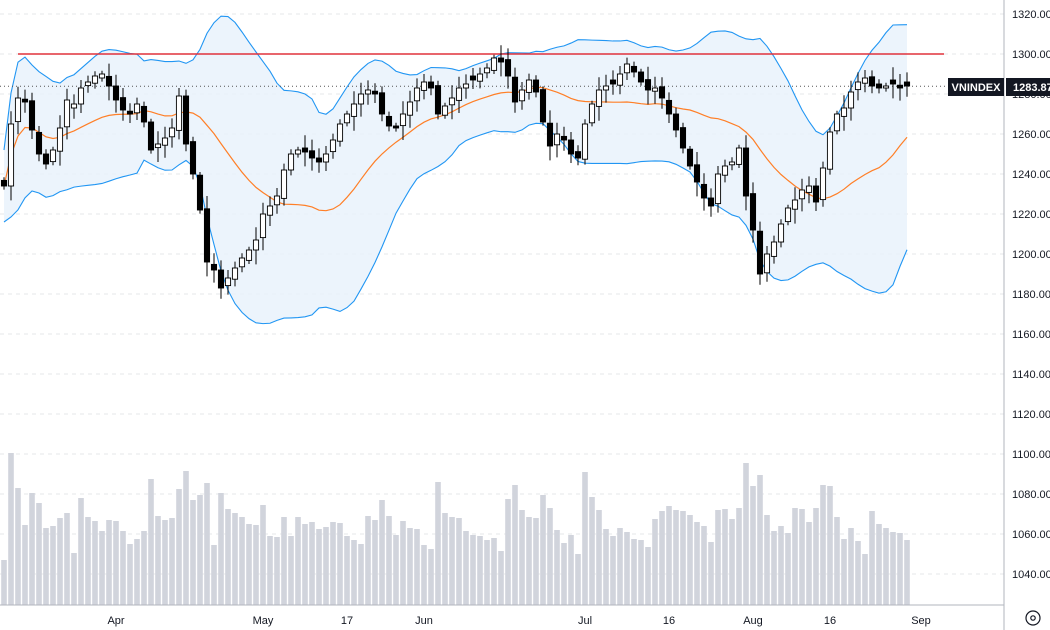 Image resolution: width=1050 pixels, height=630 pixels. I want to click on gear-icon, so click(1033, 618).